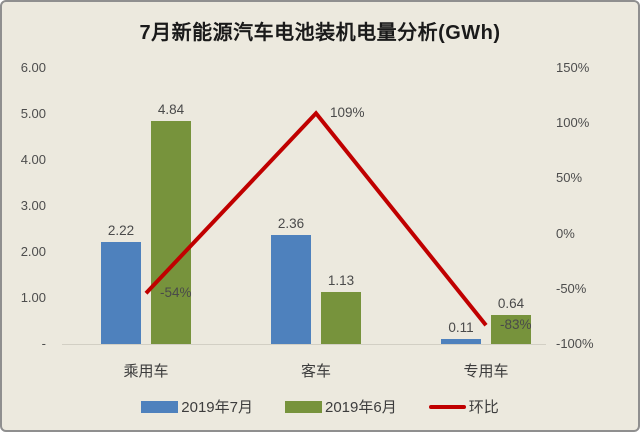  Describe the element at coordinates (571, 288) in the screenshot. I see `right-axis-tick: -50%` at that location.